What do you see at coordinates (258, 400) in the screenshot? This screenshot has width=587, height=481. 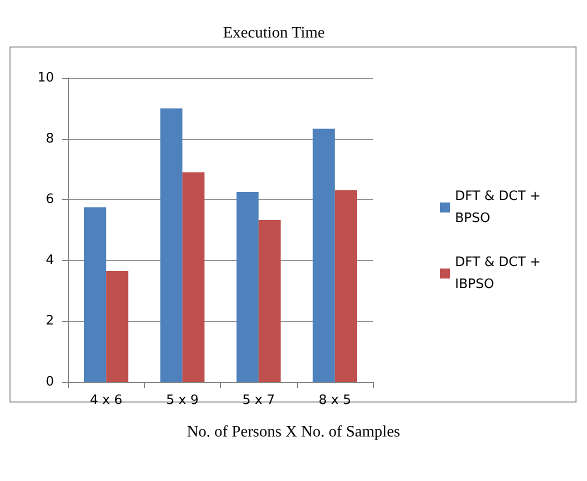 I see `x-tick-label: 5 x 7` at bounding box center [258, 400].